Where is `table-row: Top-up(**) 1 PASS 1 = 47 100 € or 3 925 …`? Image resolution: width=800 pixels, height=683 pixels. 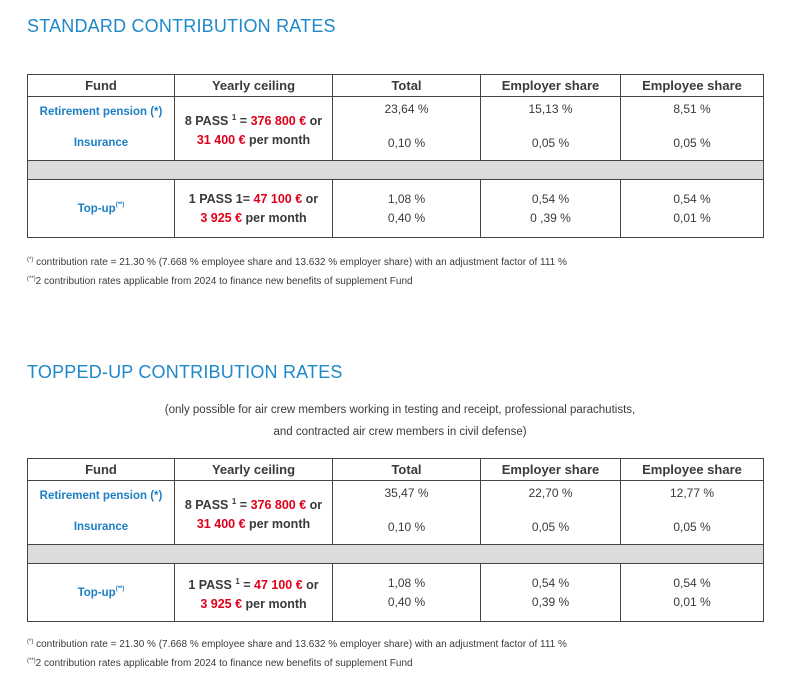
table-row: Top-up(**) 1 PASS 1 = 47 100 € or 3 925 … is located at coordinates (395, 592).